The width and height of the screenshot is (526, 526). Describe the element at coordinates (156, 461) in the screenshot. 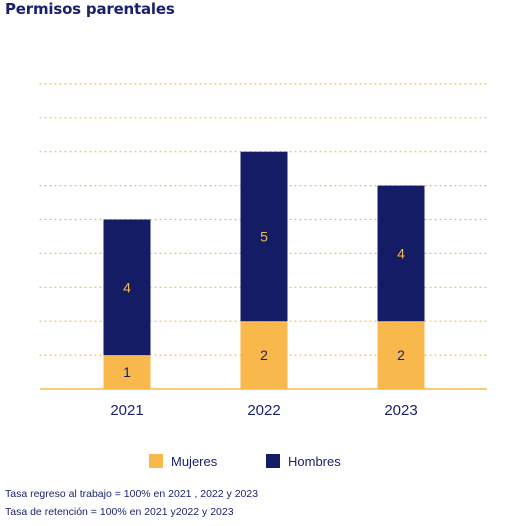

I see `legend-swatch-mujeres` at that location.